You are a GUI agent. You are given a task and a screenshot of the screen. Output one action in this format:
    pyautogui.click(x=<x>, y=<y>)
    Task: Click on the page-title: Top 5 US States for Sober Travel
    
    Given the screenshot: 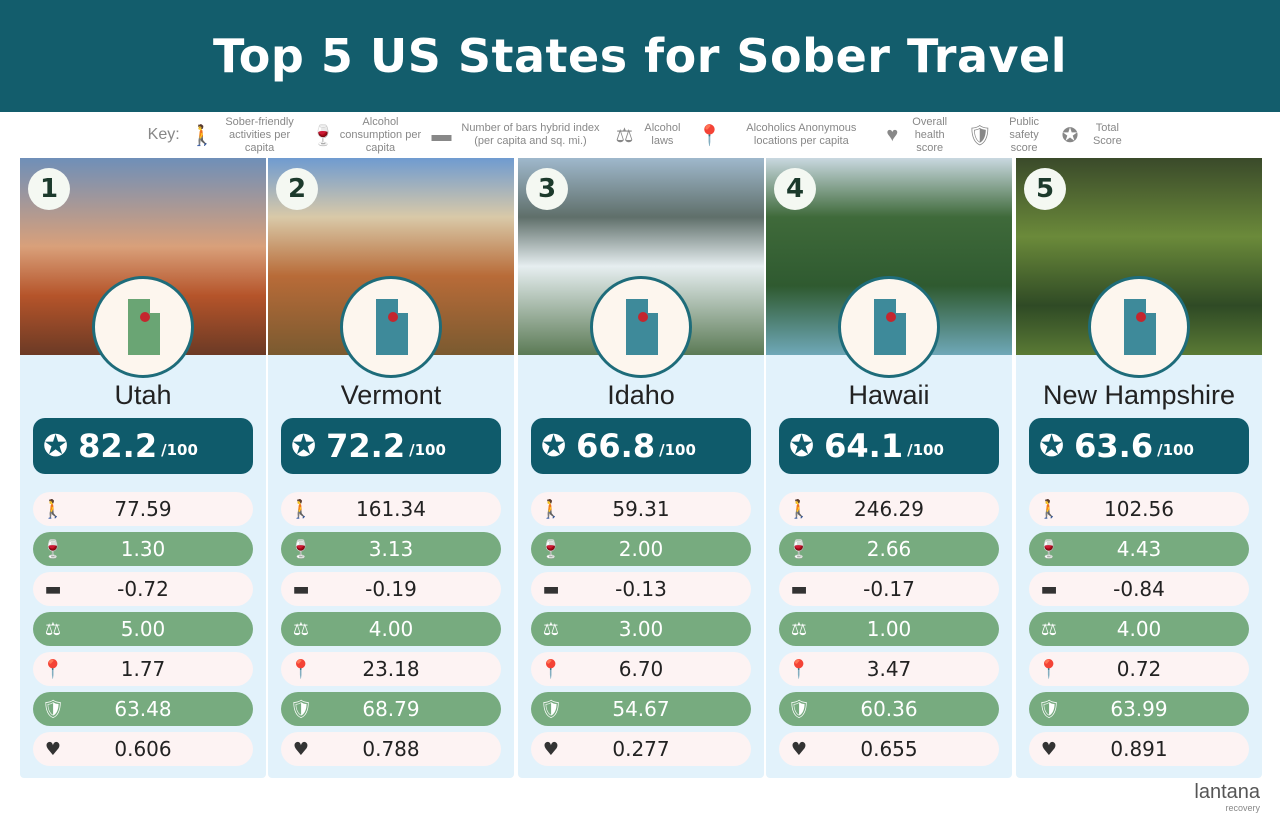 What is the action you would take?
    pyautogui.click(x=640, y=56)
    